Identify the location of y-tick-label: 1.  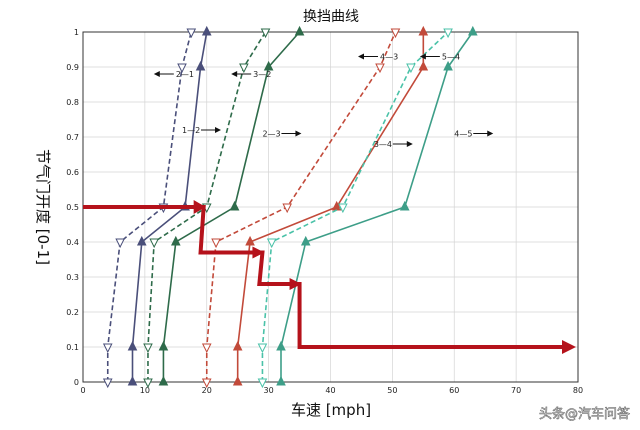
(76, 32).